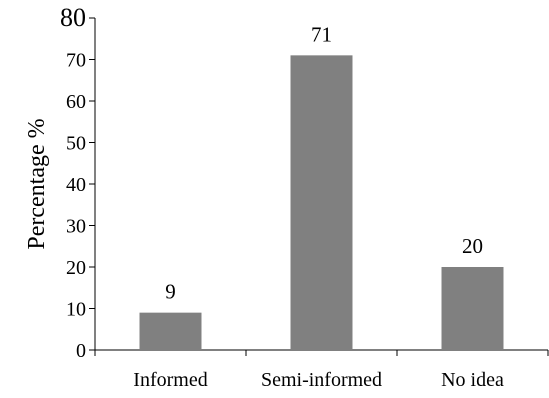 The width and height of the screenshot is (549, 398). I want to click on data-label: 9, so click(170, 292).